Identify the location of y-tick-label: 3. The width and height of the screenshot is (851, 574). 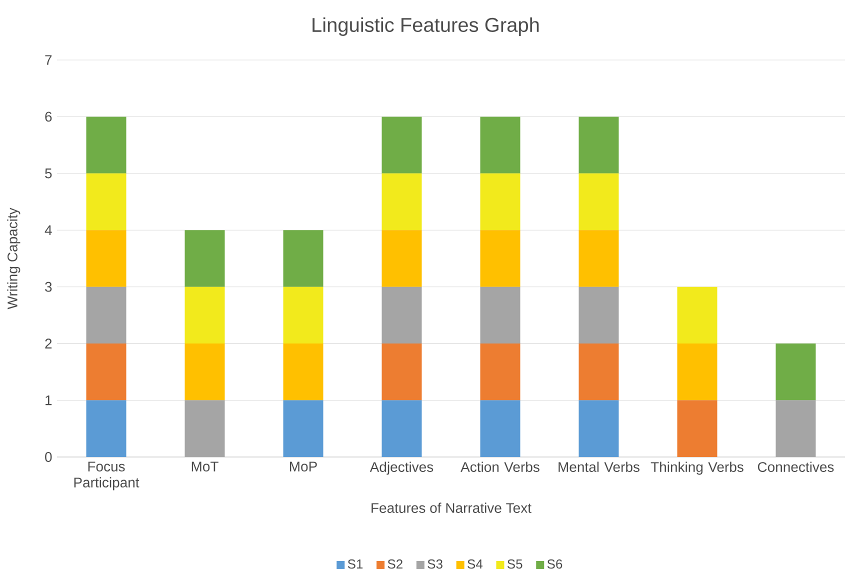
(48, 287).